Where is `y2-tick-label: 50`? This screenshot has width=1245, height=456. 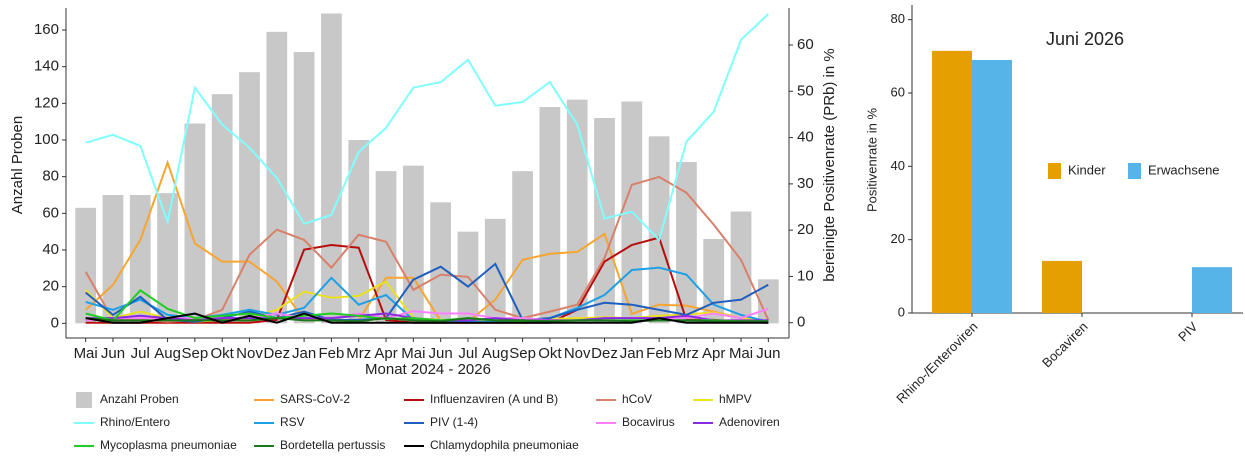
y2-tick-label: 50 is located at coordinates (805, 90).